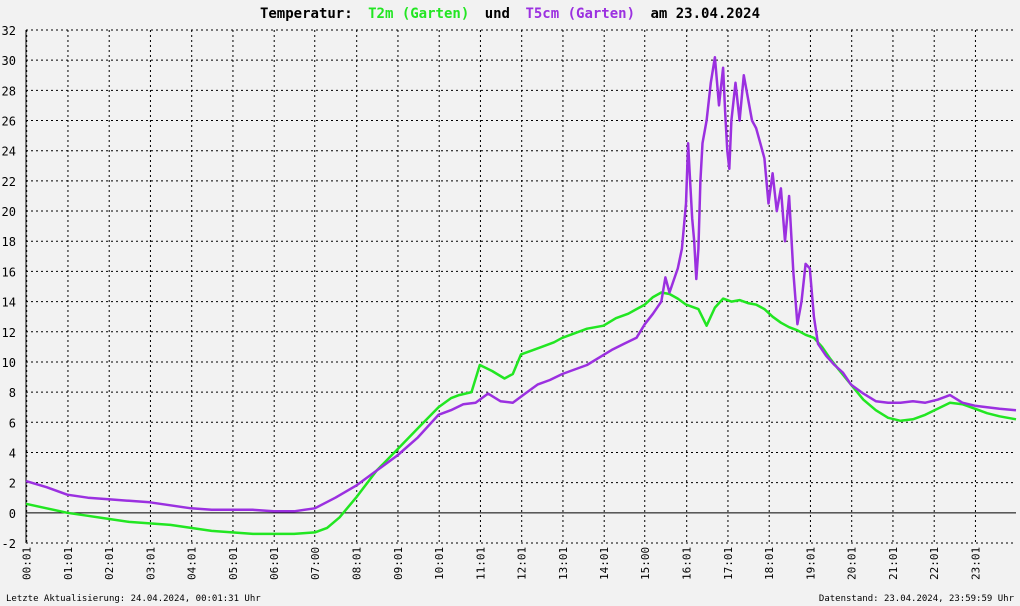  What do you see at coordinates (645, 563) in the screenshot?
I see `x-tick-label: 15:00` at bounding box center [645, 563].